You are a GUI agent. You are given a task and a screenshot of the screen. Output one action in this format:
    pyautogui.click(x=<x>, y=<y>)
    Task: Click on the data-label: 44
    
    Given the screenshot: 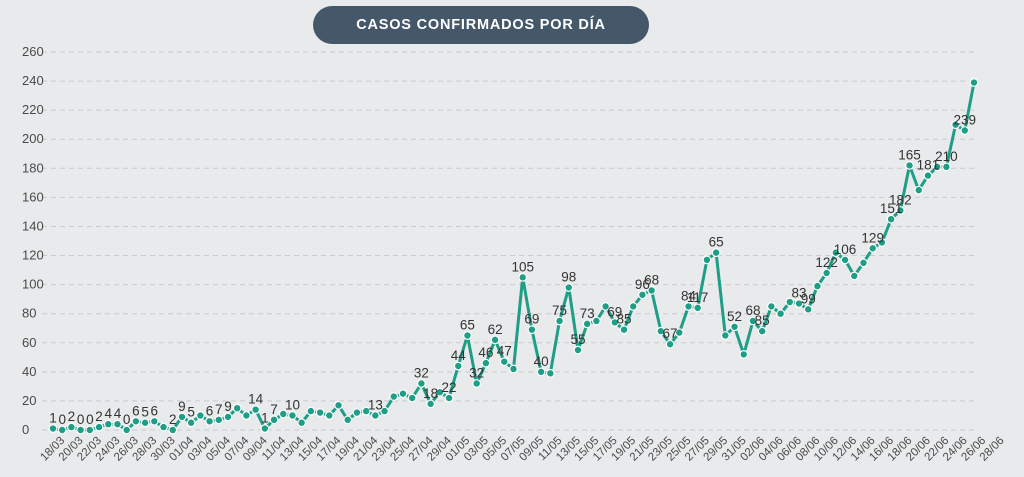 What is the action you would take?
    pyautogui.click(x=459, y=355)
    